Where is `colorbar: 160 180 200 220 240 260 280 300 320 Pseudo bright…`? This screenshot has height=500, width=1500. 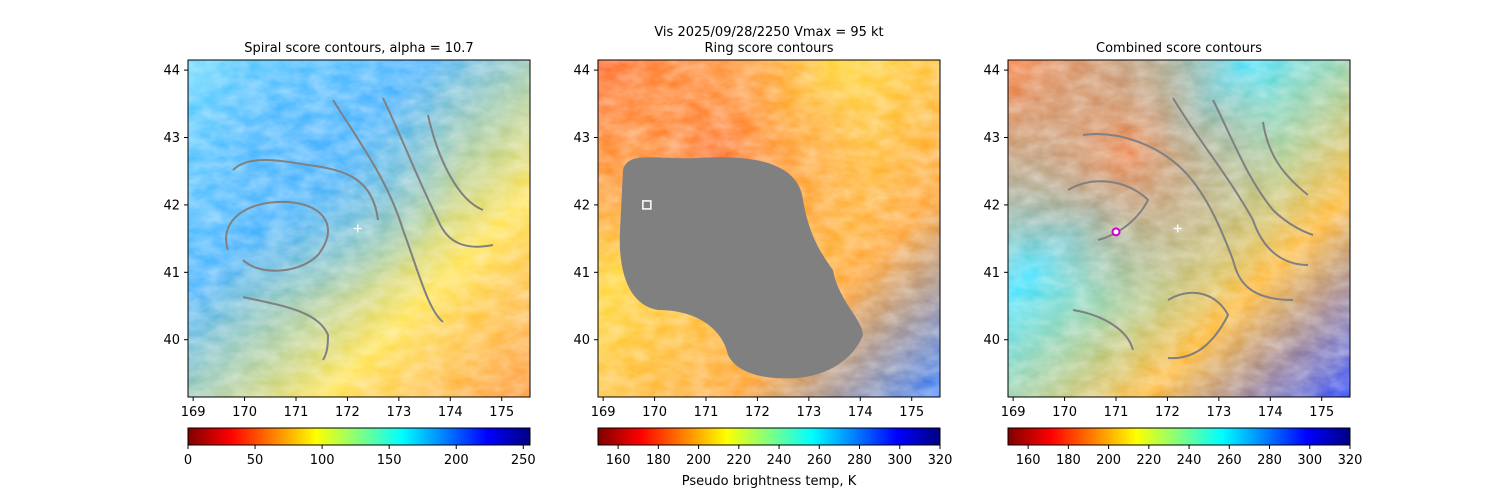 colorbar: 160 180 200 220 240 260 280 300 320 Pseudo bright… is located at coordinates (774, 458).